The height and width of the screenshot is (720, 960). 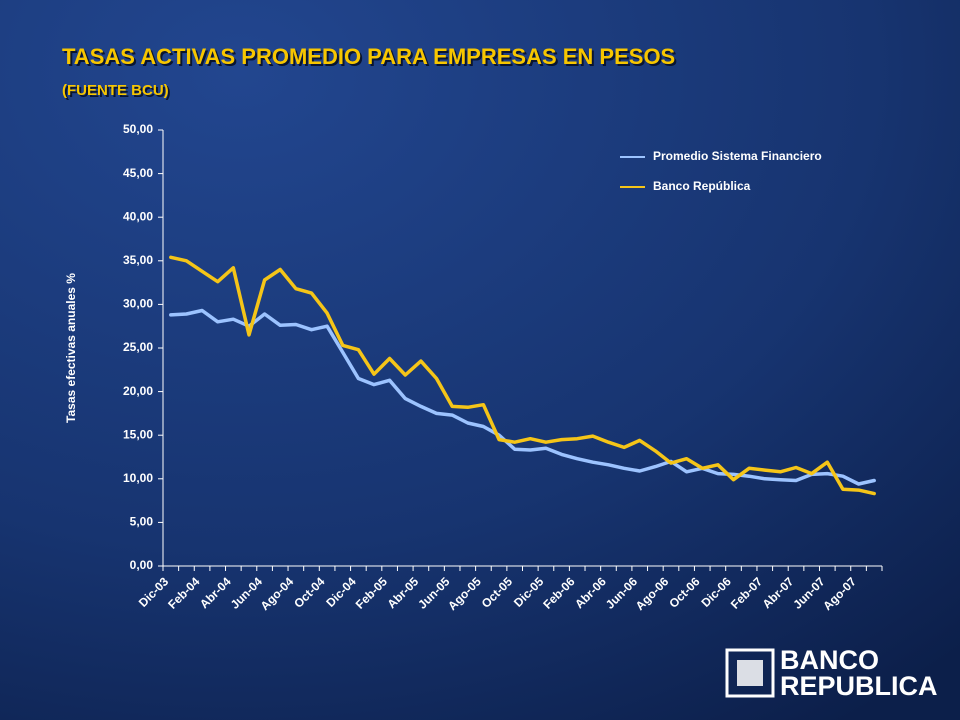 What do you see at coordinates (702, 186) in the screenshot?
I see `legend-label: Banco República` at bounding box center [702, 186].